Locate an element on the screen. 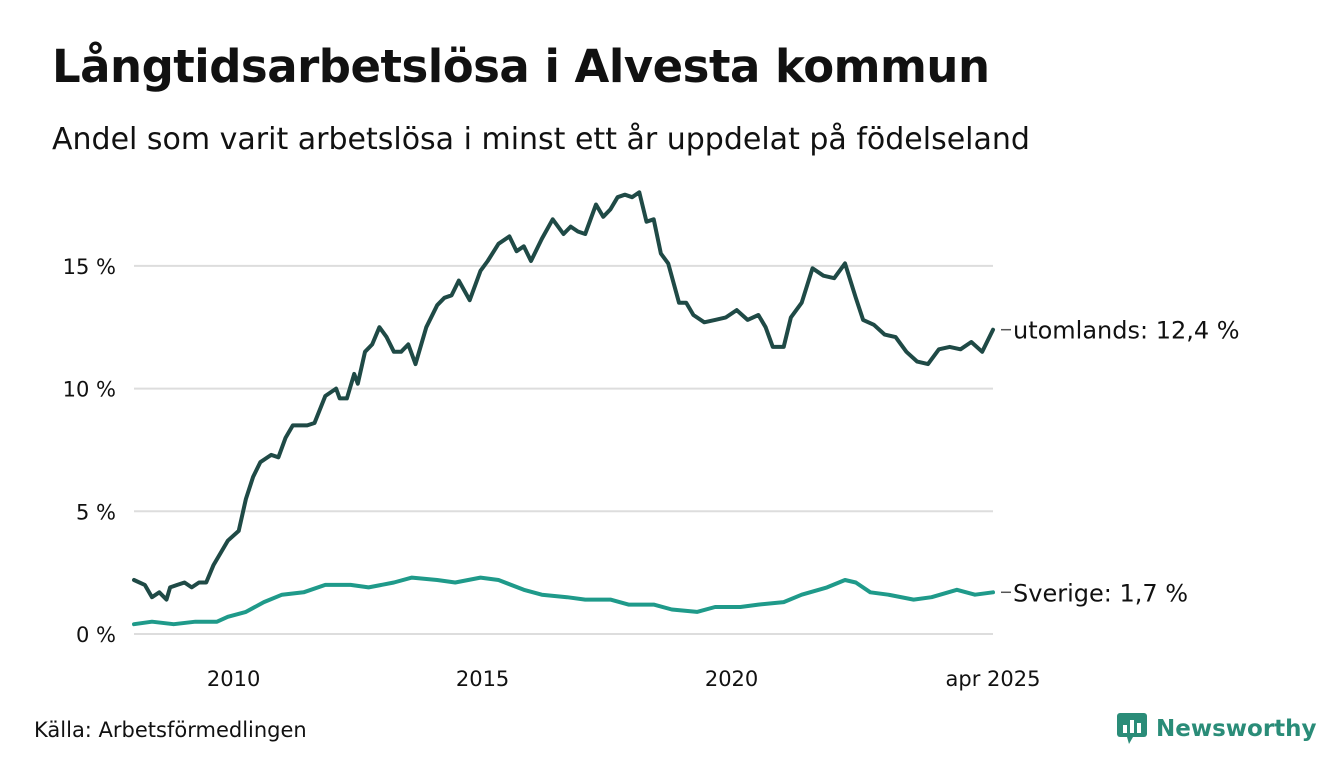  newsworthy-logo-icon is located at coordinates (1132, 728).